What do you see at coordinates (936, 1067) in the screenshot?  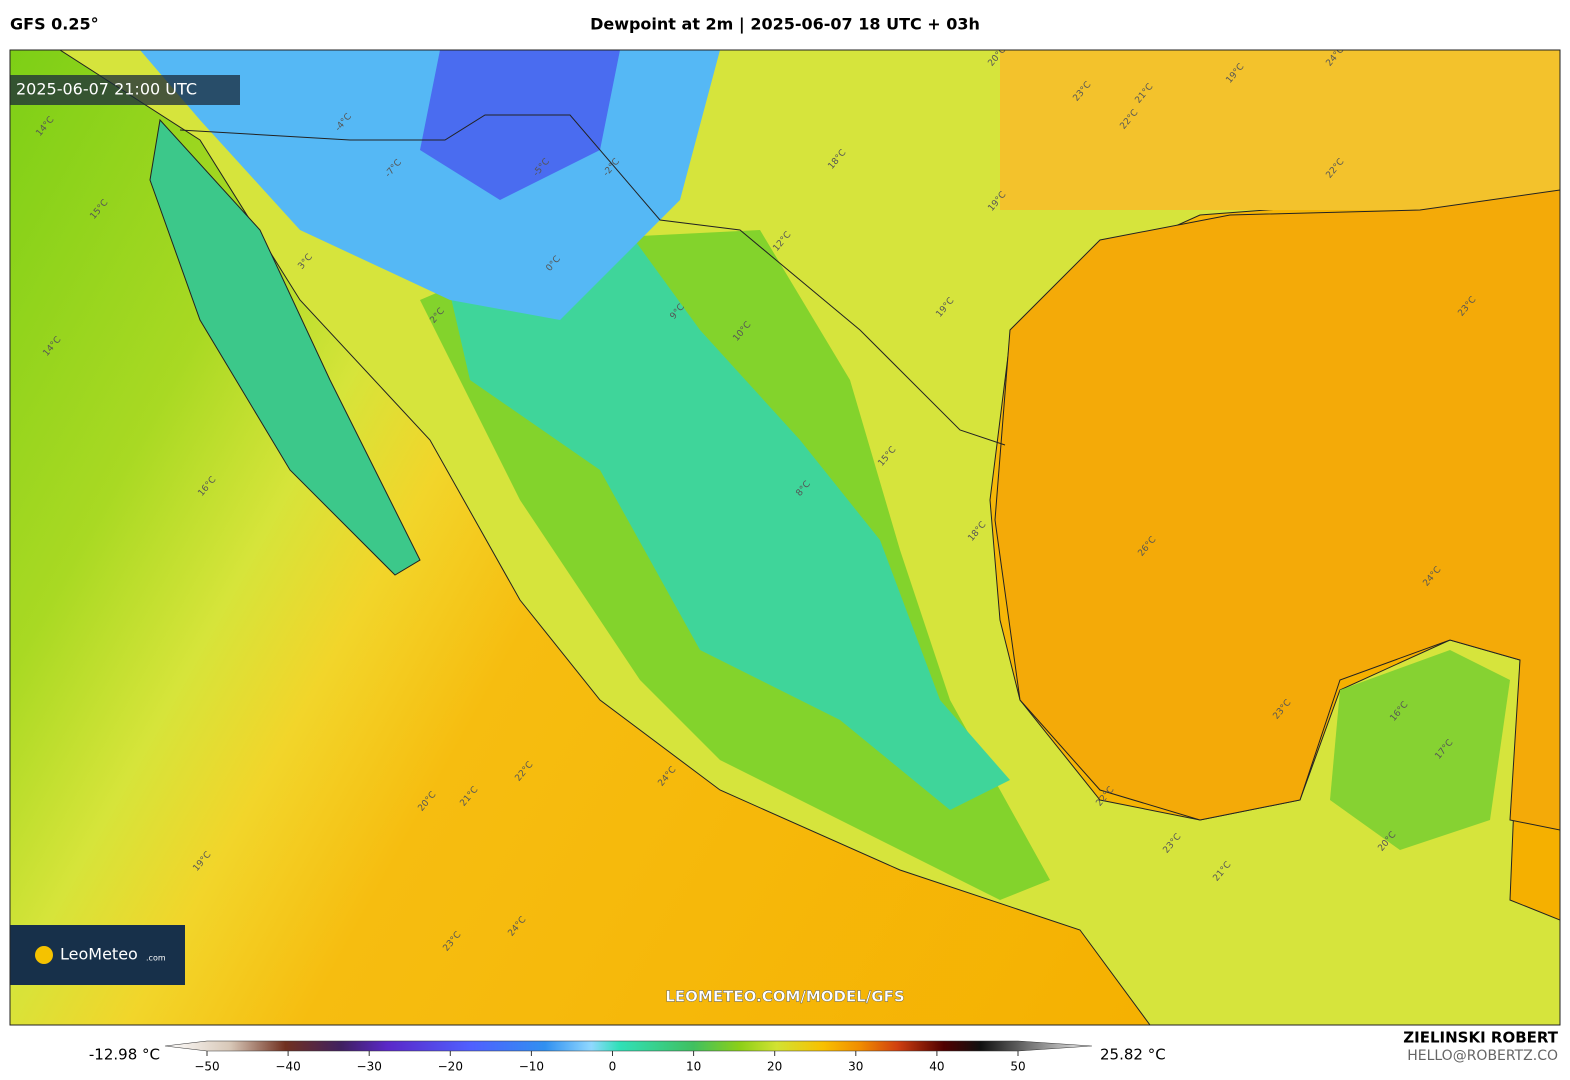 I see `colorbar-tick-label: 40` at bounding box center [936, 1067].